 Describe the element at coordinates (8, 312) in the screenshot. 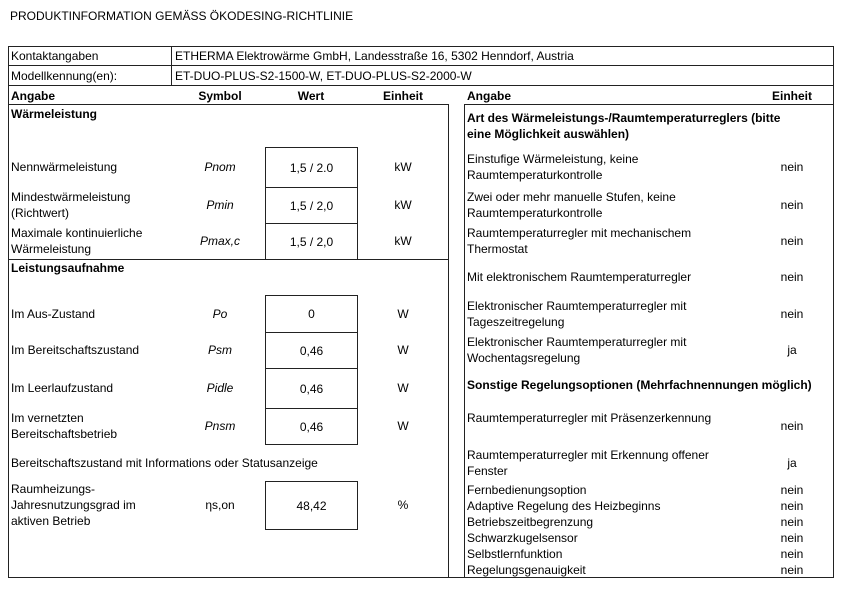

I see `table-border-left` at that location.